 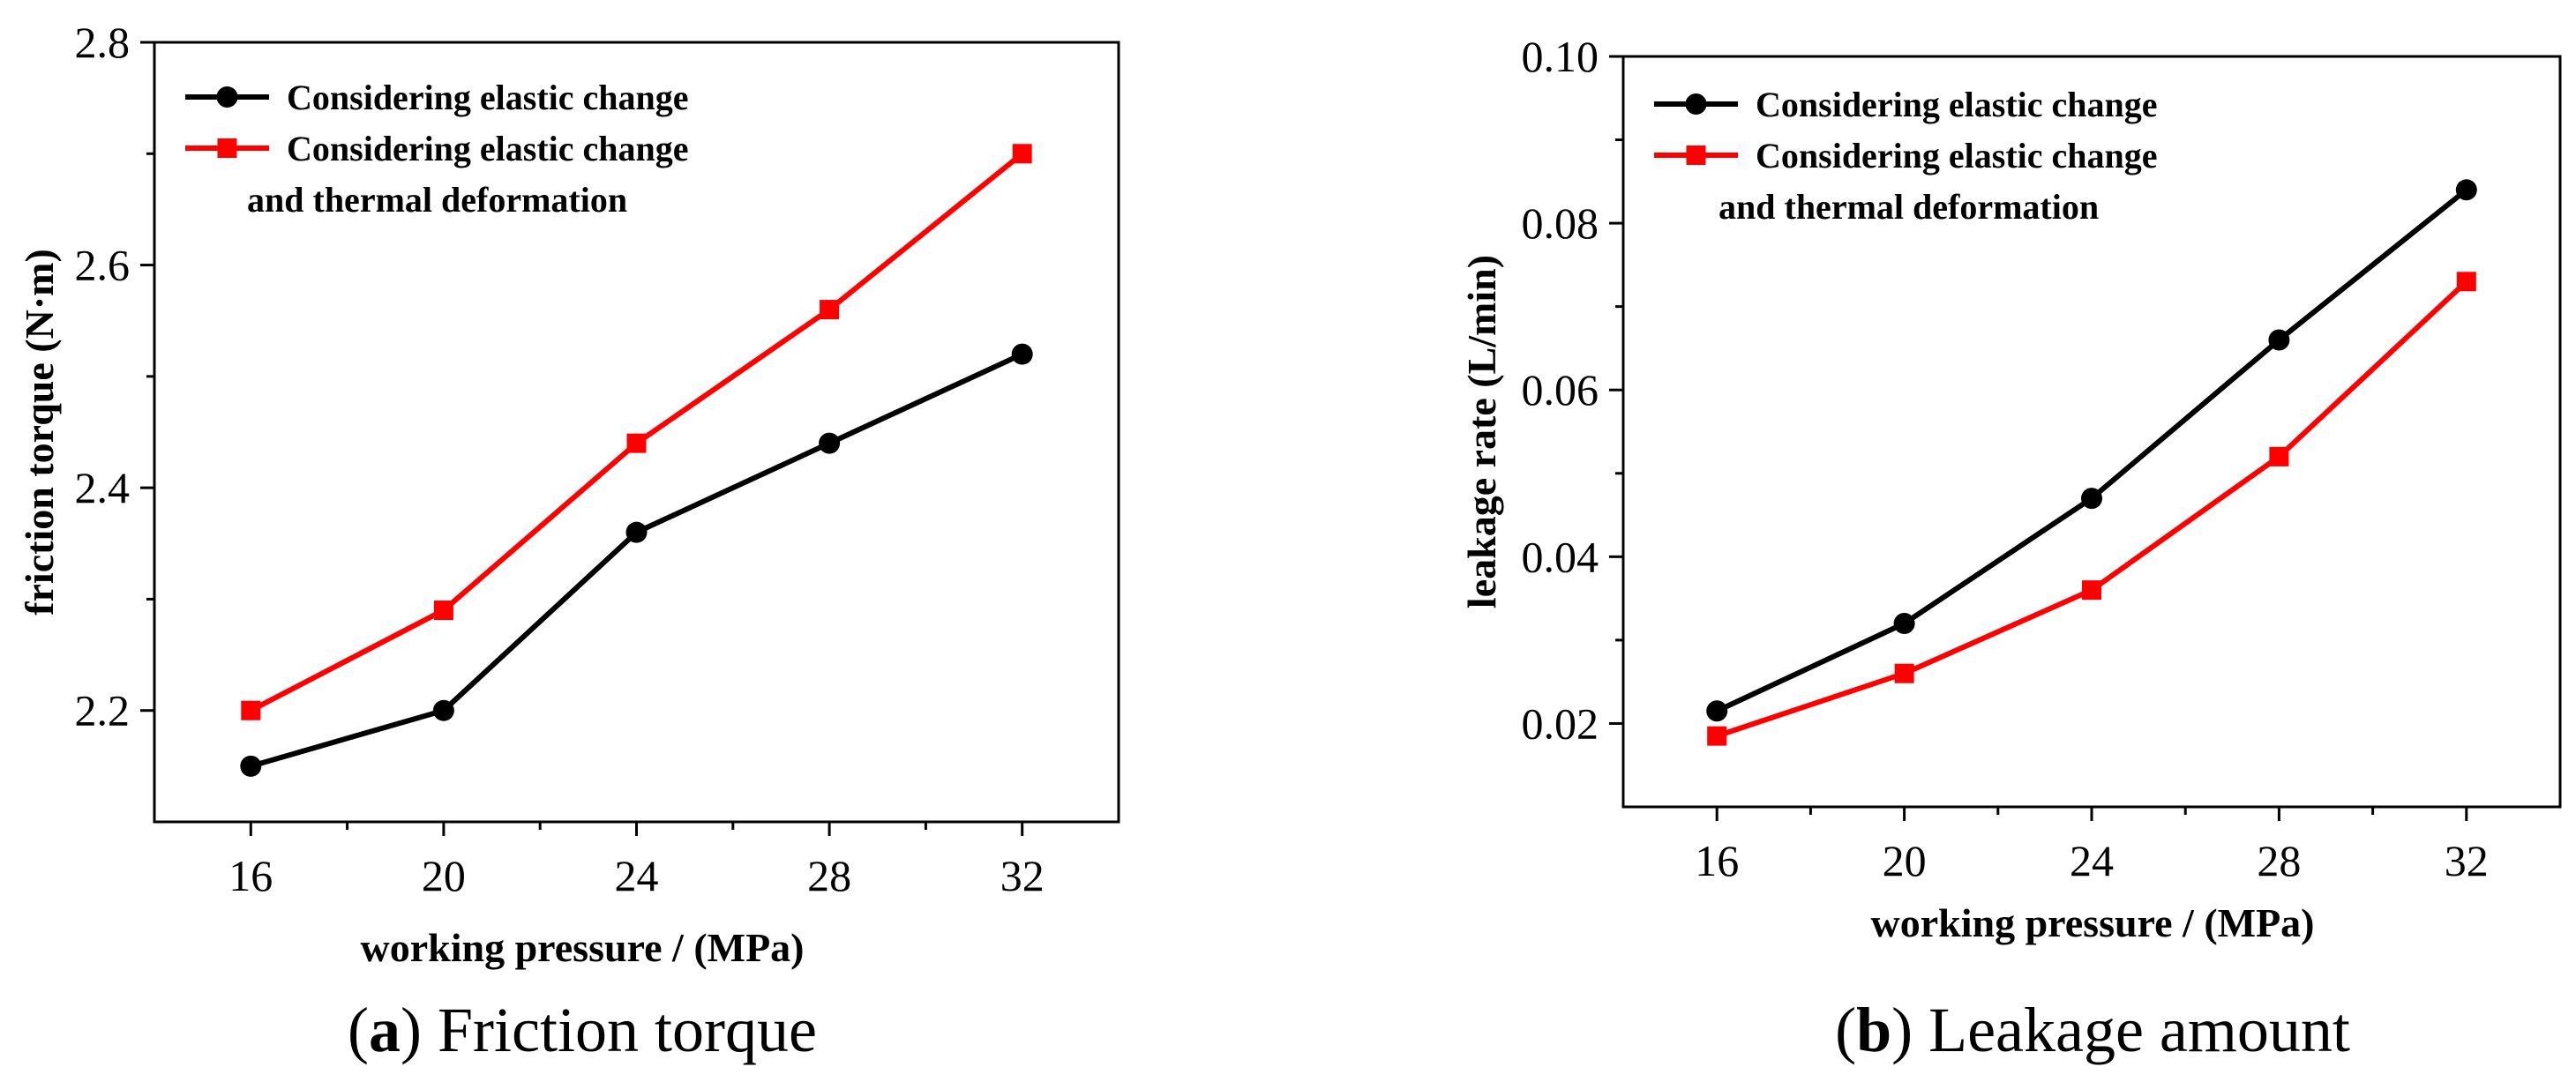 What do you see at coordinates (1561, 556) in the screenshot?
I see `y-tick-label: 0.04` at bounding box center [1561, 556].